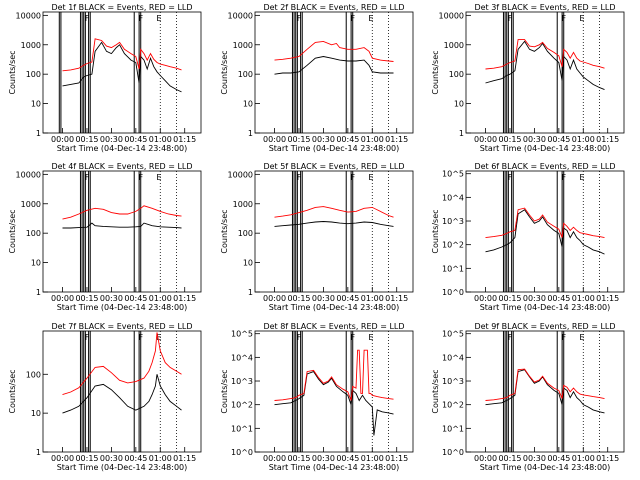  Describe the element at coordinates (453, 334) in the screenshot. I see `y-tick-label: 10^5` at that location.